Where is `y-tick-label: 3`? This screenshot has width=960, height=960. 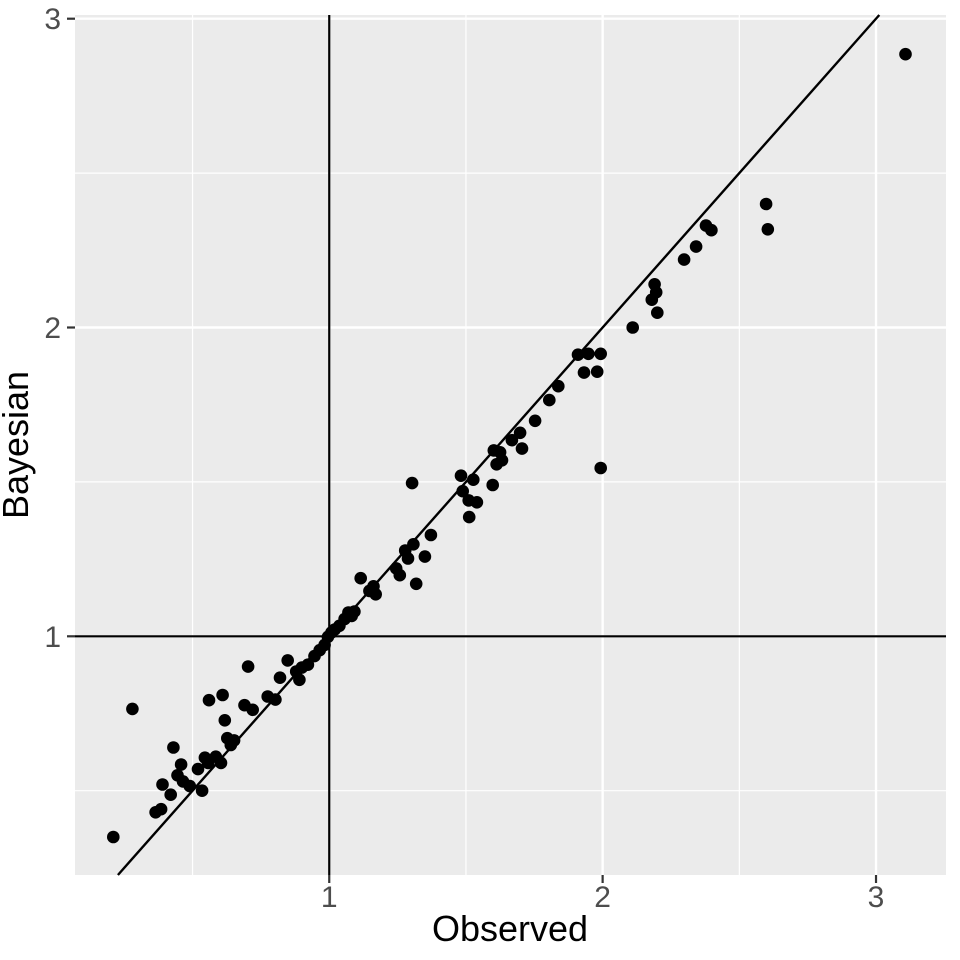
y-tick-label: 3 is located at coordinates (52, 19).